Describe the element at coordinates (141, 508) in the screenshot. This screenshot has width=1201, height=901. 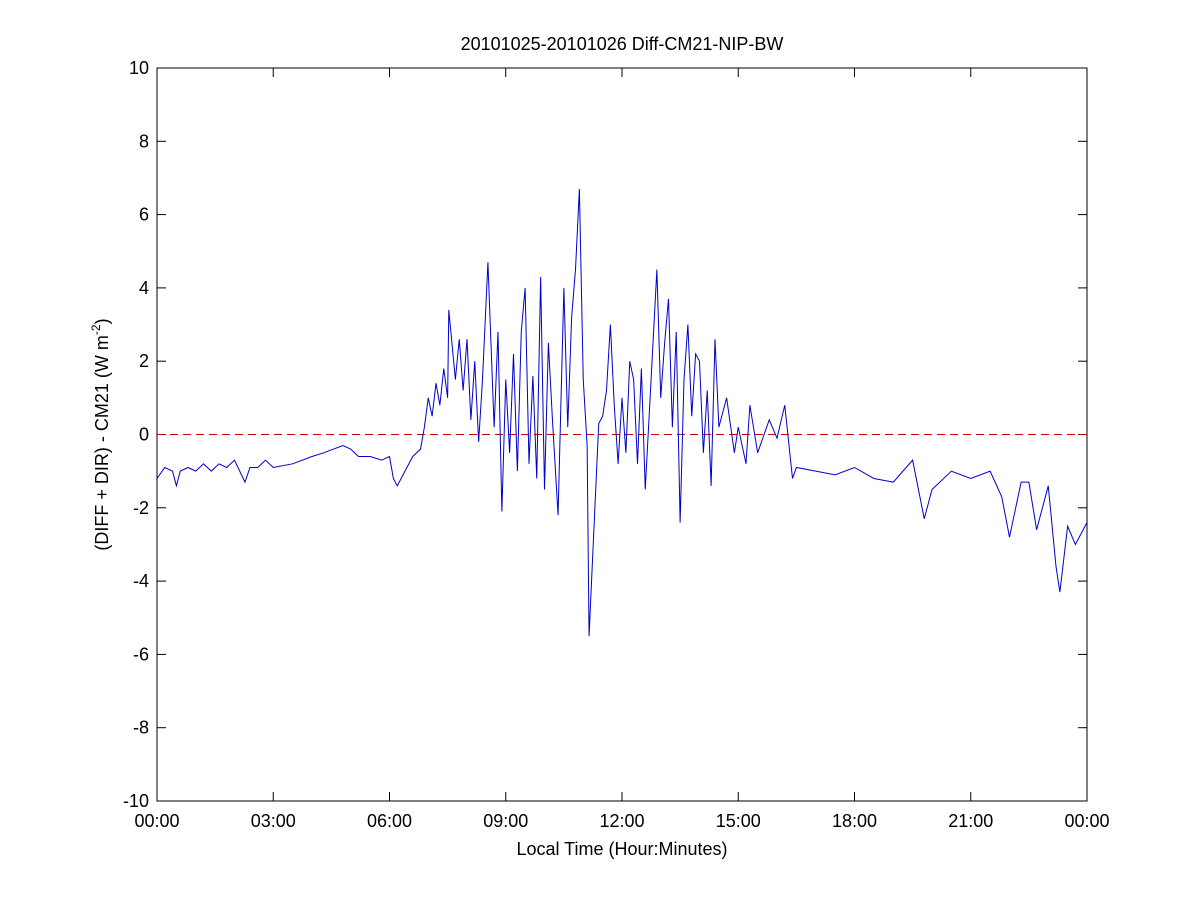
I see `y-tick-label: -2` at that location.